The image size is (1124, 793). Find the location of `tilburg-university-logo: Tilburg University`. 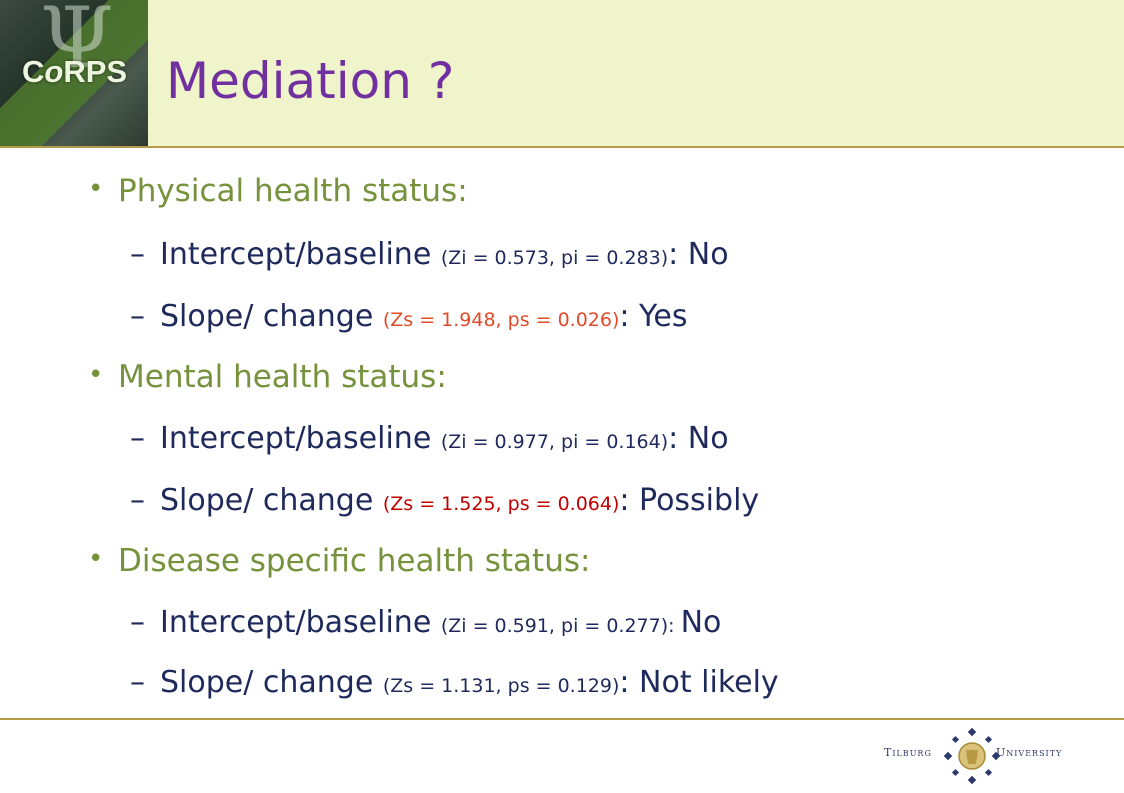

tilburg-university-logo: Tilburg University is located at coordinates (984, 756).